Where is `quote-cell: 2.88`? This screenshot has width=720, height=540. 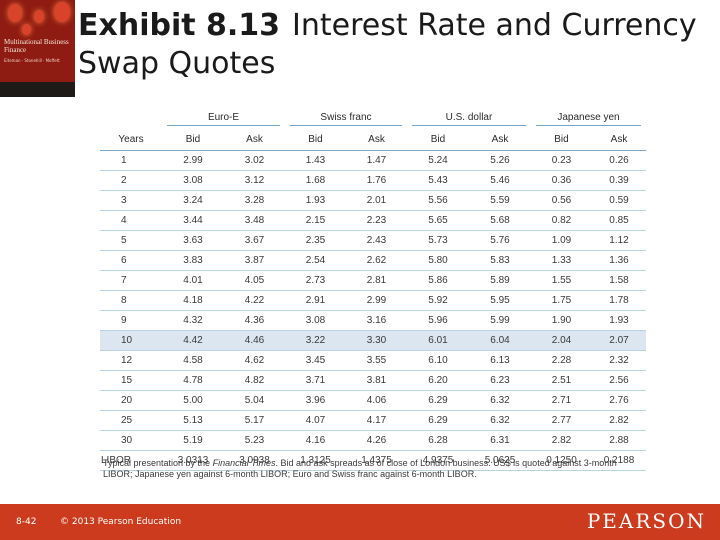
quote-cell: 2.88 is located at coordinates (619, 440).